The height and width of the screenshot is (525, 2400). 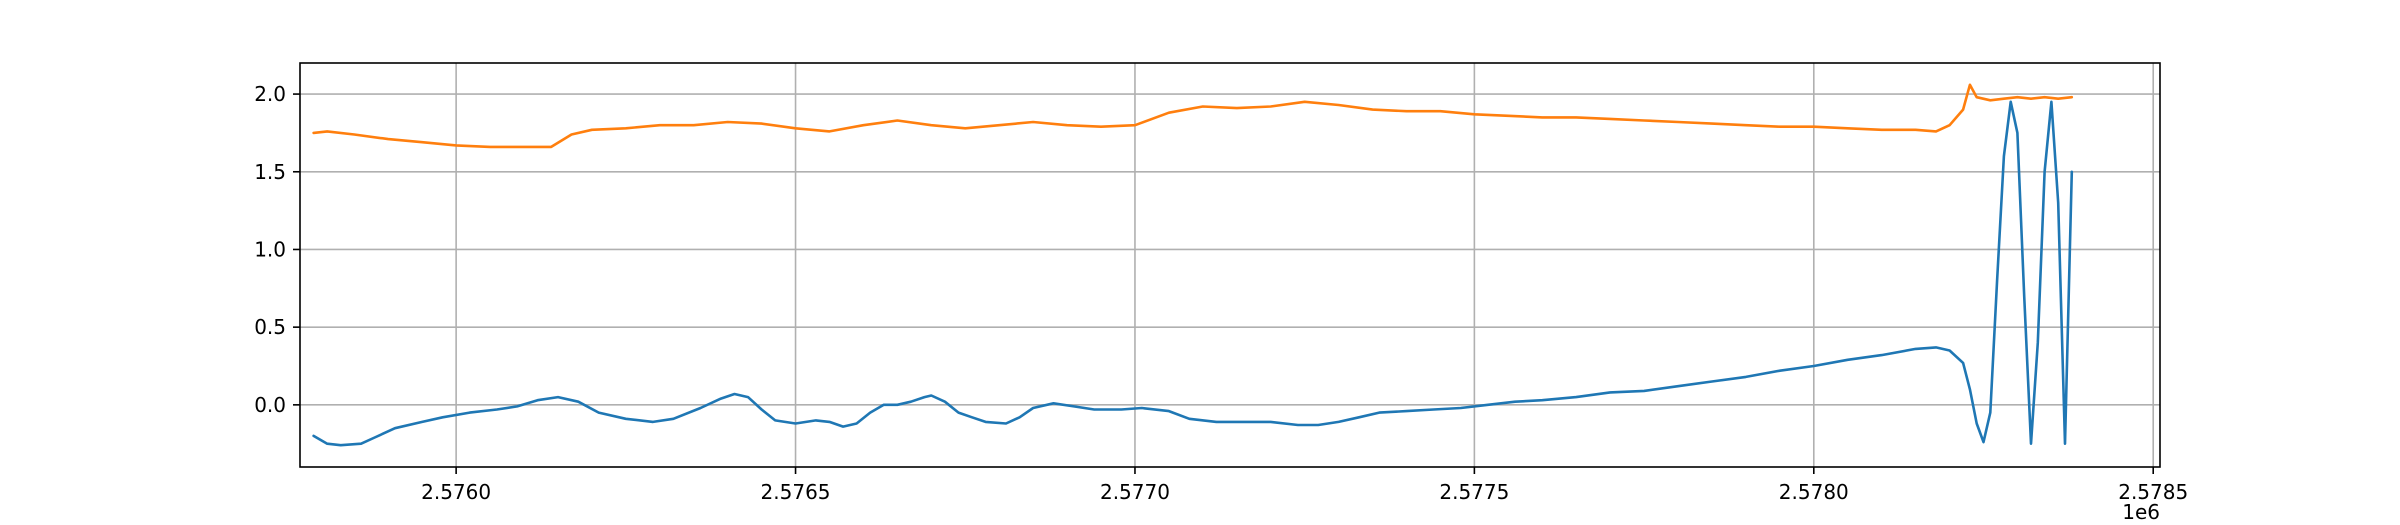 I want to click on y-tick-label: 1.0, so click(x=270, y=249).